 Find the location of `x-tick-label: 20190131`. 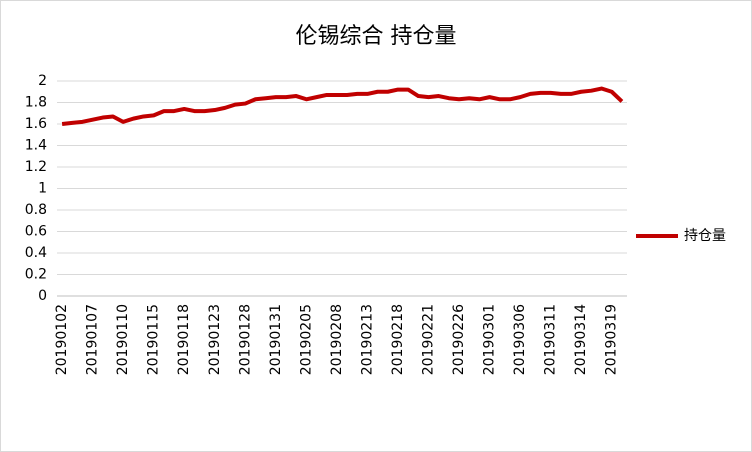

x-tick-label: 20190131 is located at coordinates (276, 339).